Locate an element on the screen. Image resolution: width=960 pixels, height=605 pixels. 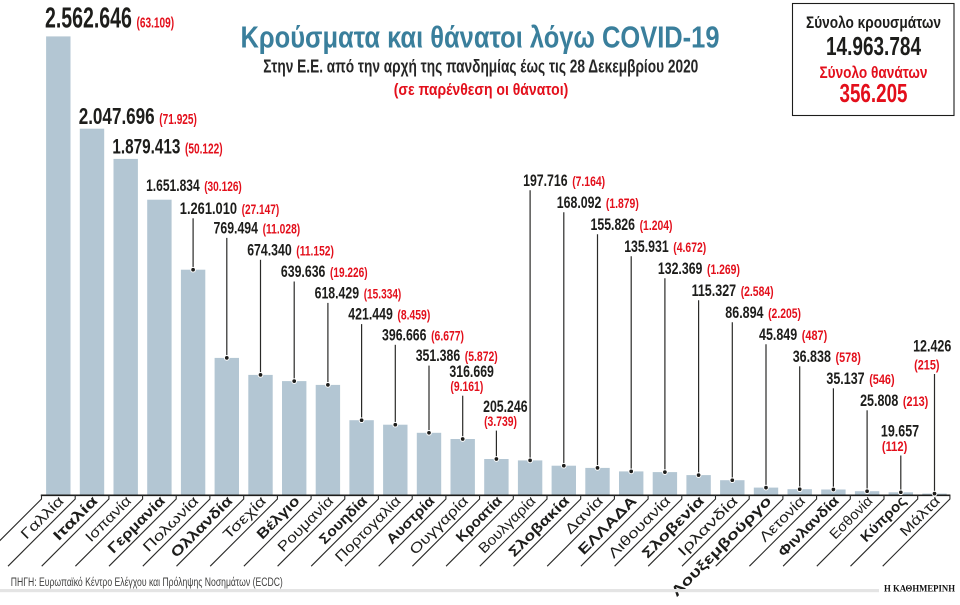
svg-text: 1.651.834 is located at coordinates (173, 185).